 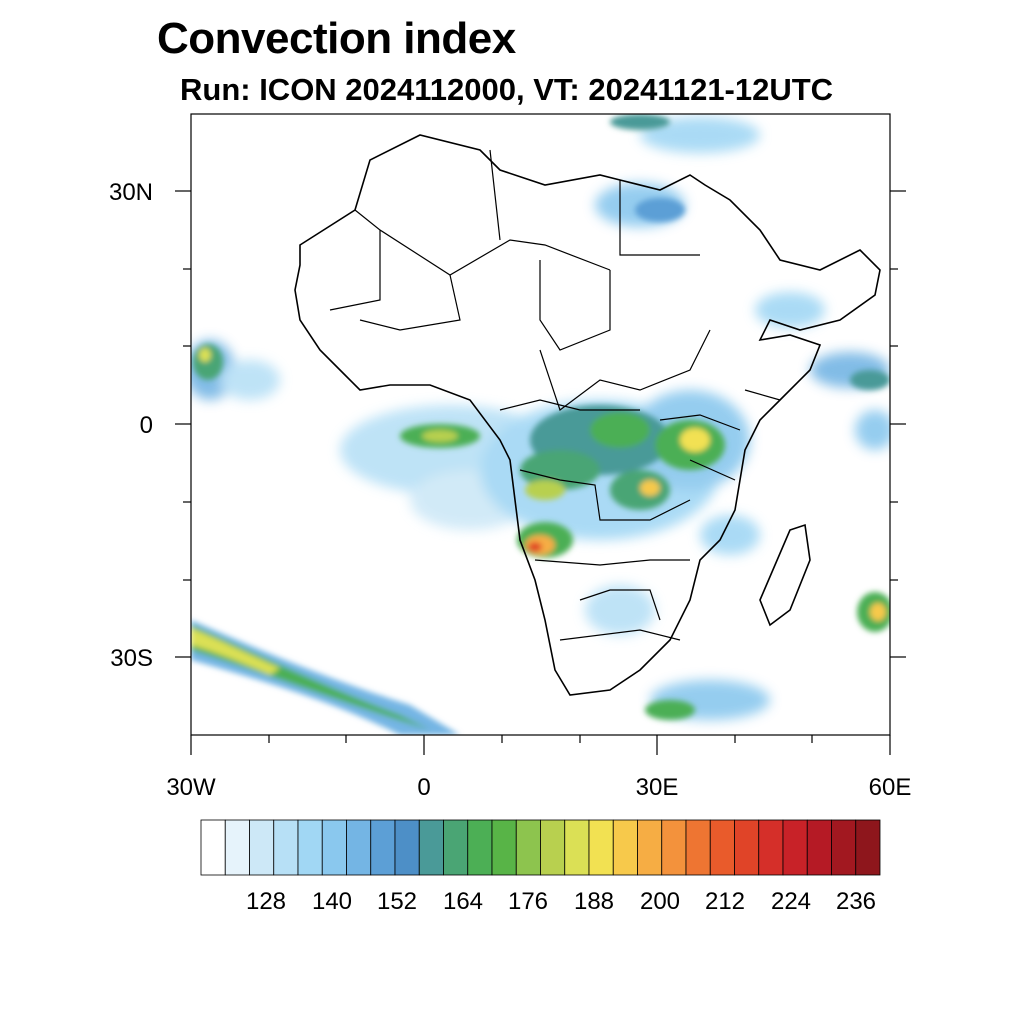 I want to click on chart-subtitle: Run: ICON 2024112000, VT: 20241121-12UTC, so click(x=507, y=89).